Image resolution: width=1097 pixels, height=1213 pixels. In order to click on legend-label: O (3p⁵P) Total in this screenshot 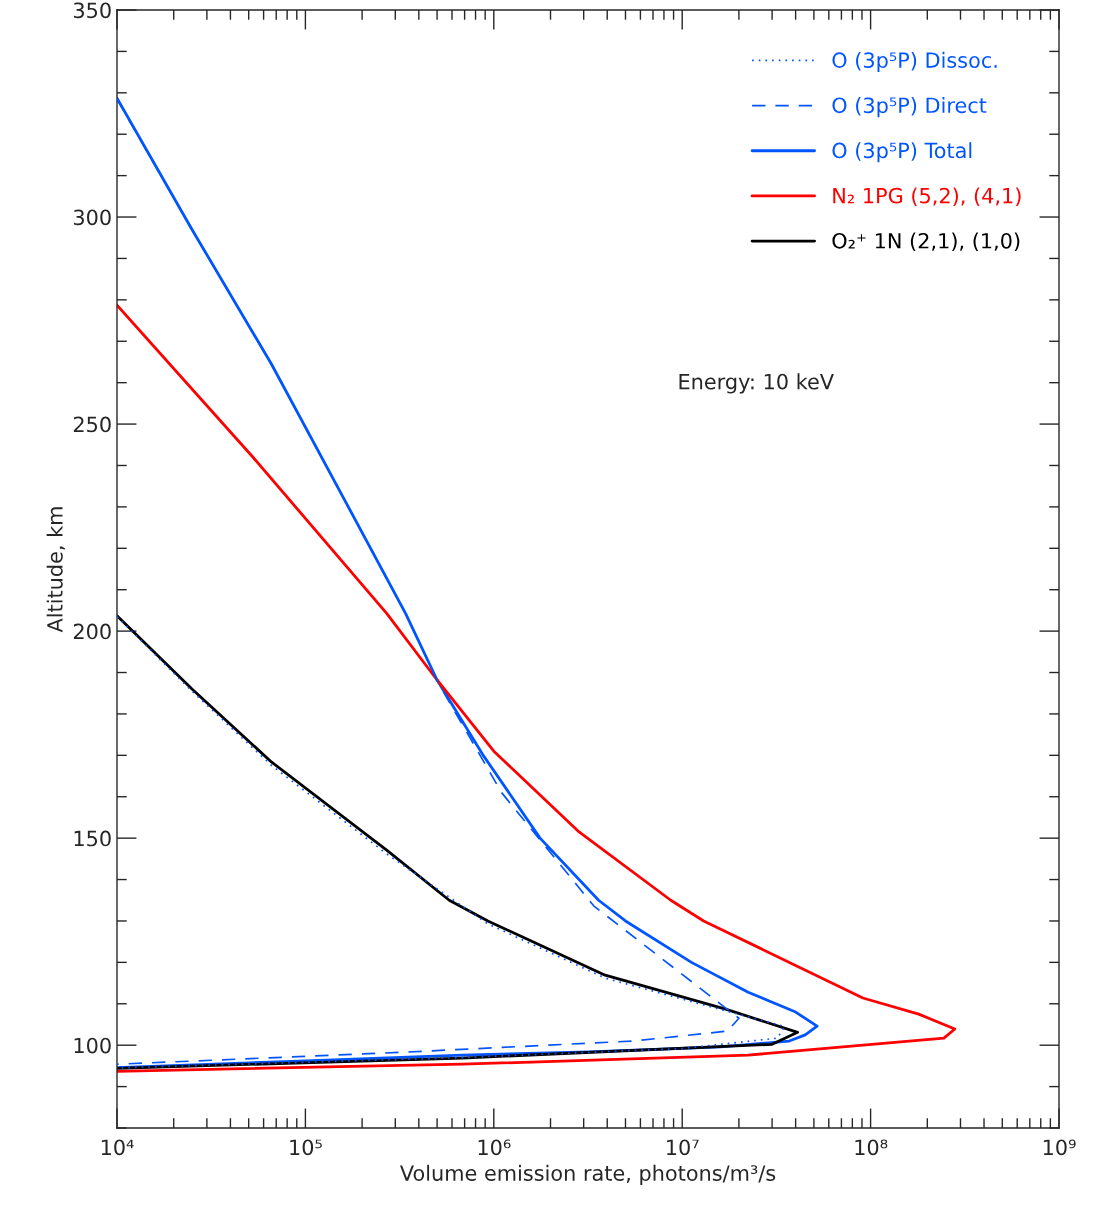, I will do `click(902, 152)`.